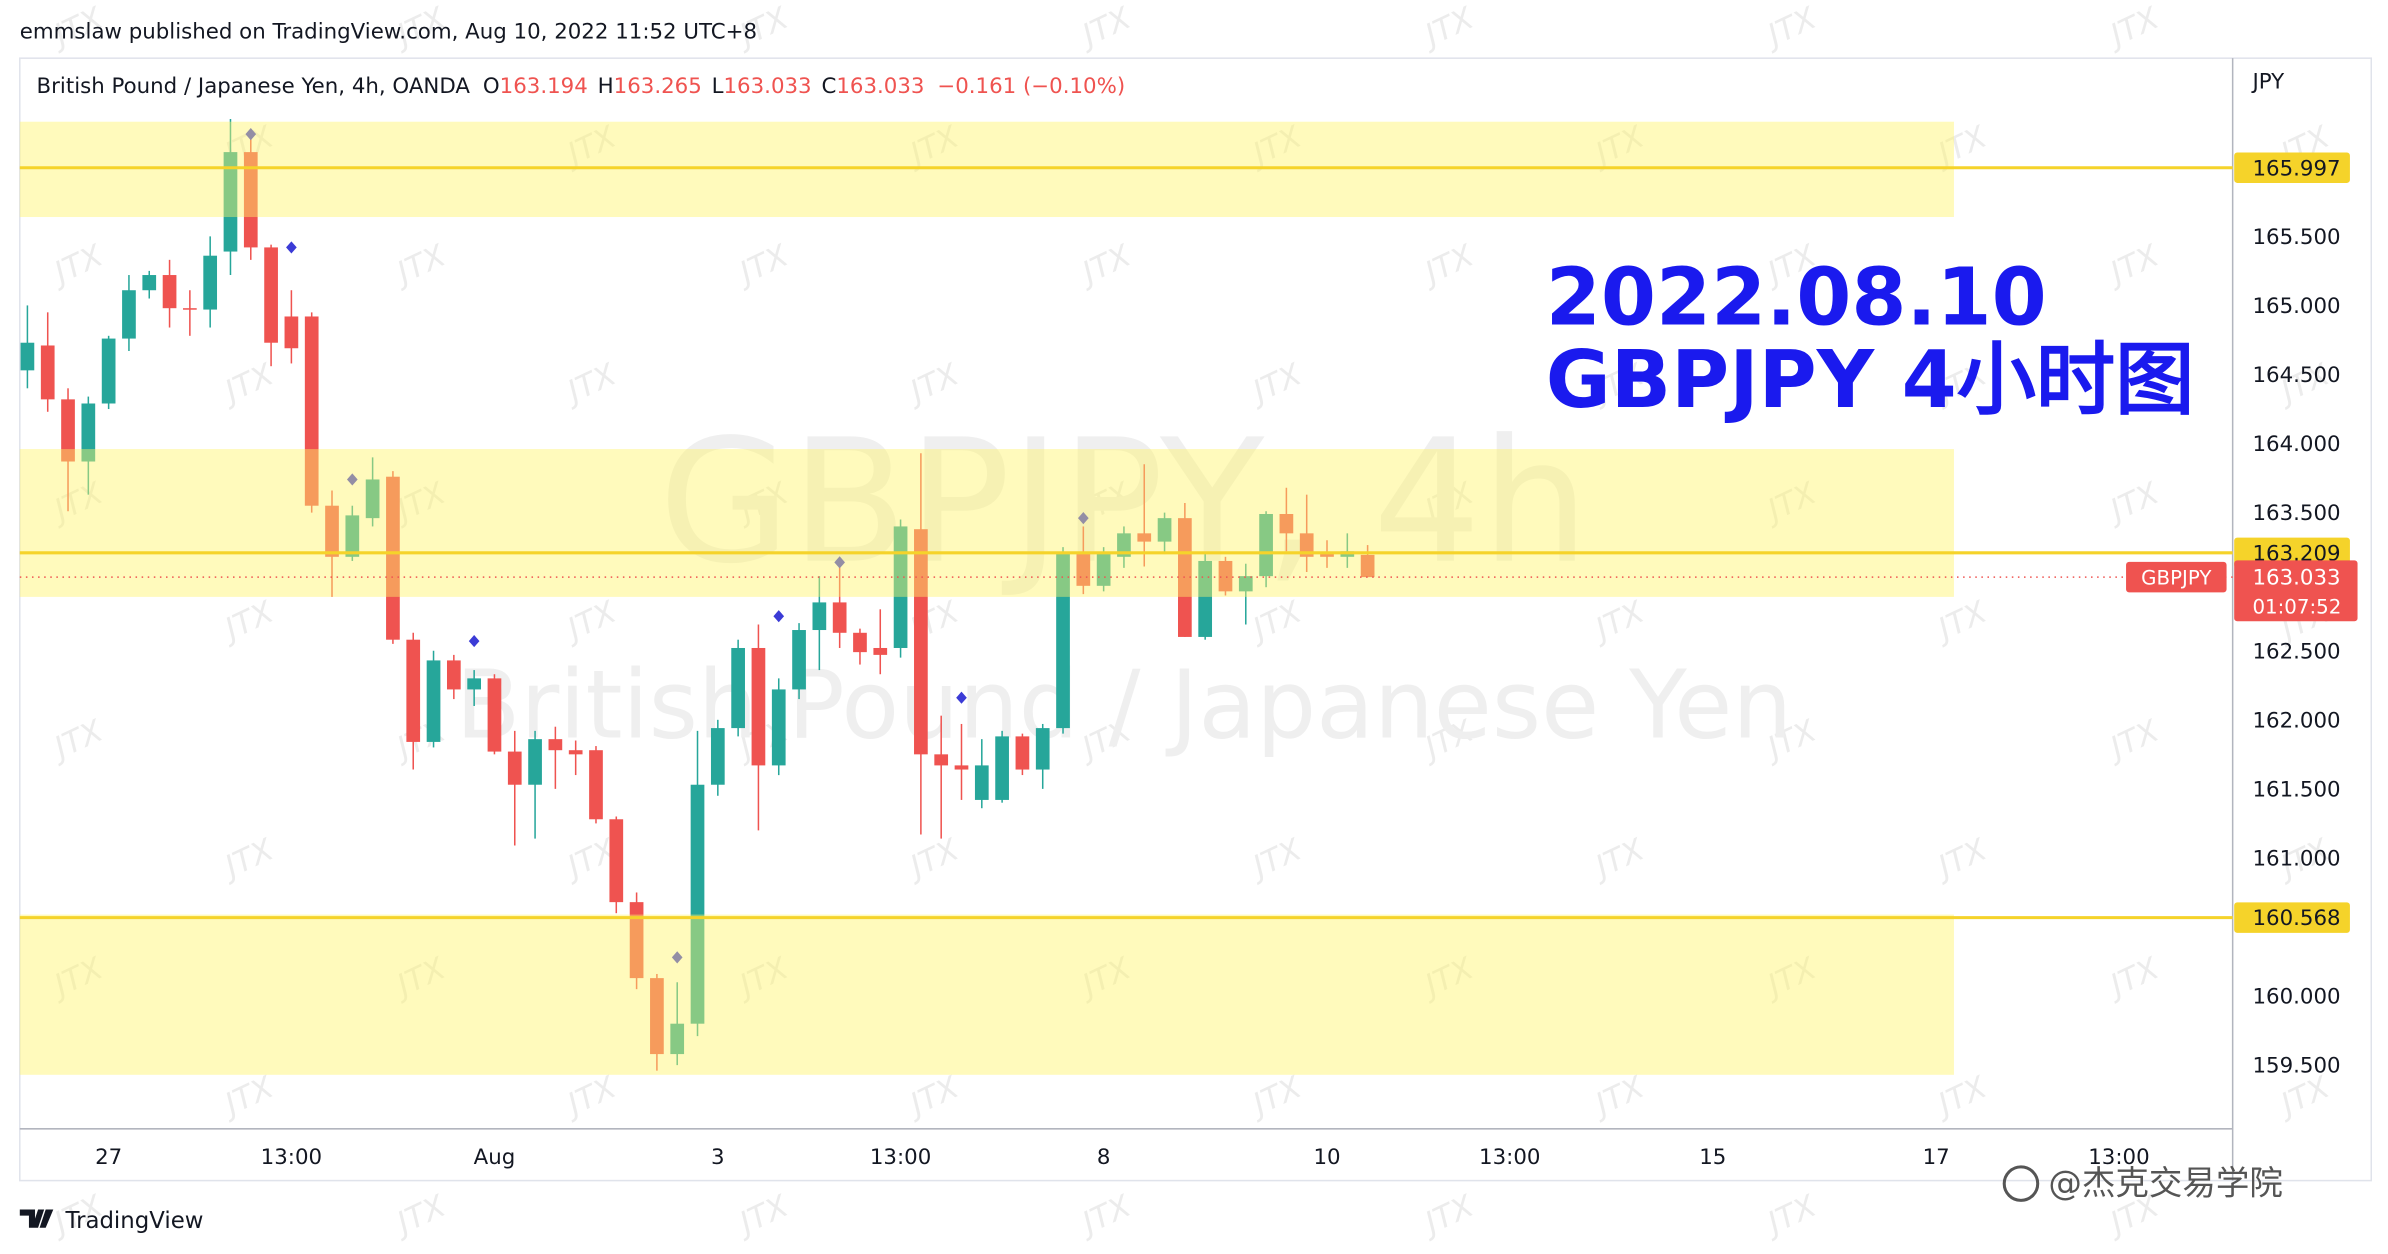  What do you see at coordinates (1031, 86) in the screenshot?
I see `legend-change: −0.161 (−0.10%)` at bounding box center [1031, 86].